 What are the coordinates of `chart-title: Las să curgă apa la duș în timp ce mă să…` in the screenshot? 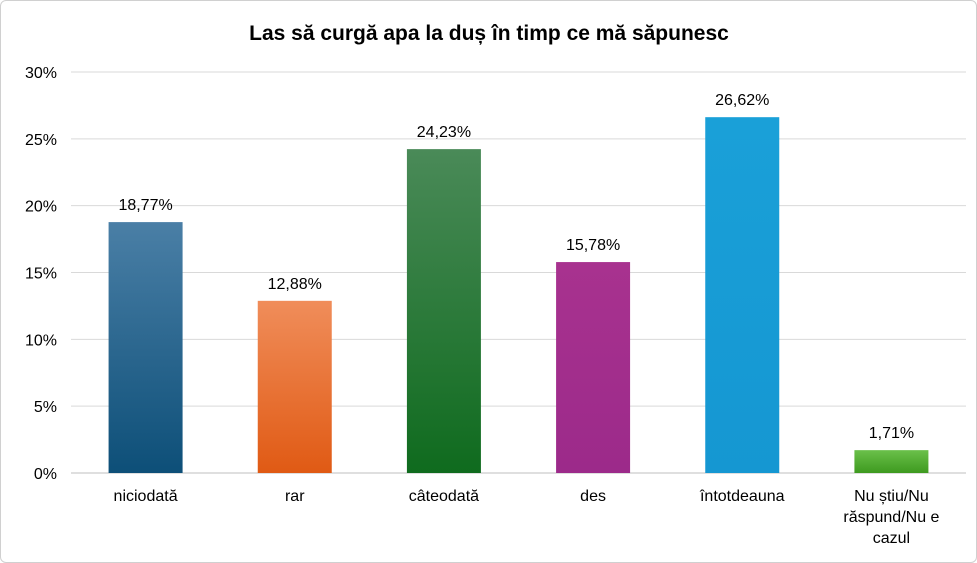 It's located at (489, 33).